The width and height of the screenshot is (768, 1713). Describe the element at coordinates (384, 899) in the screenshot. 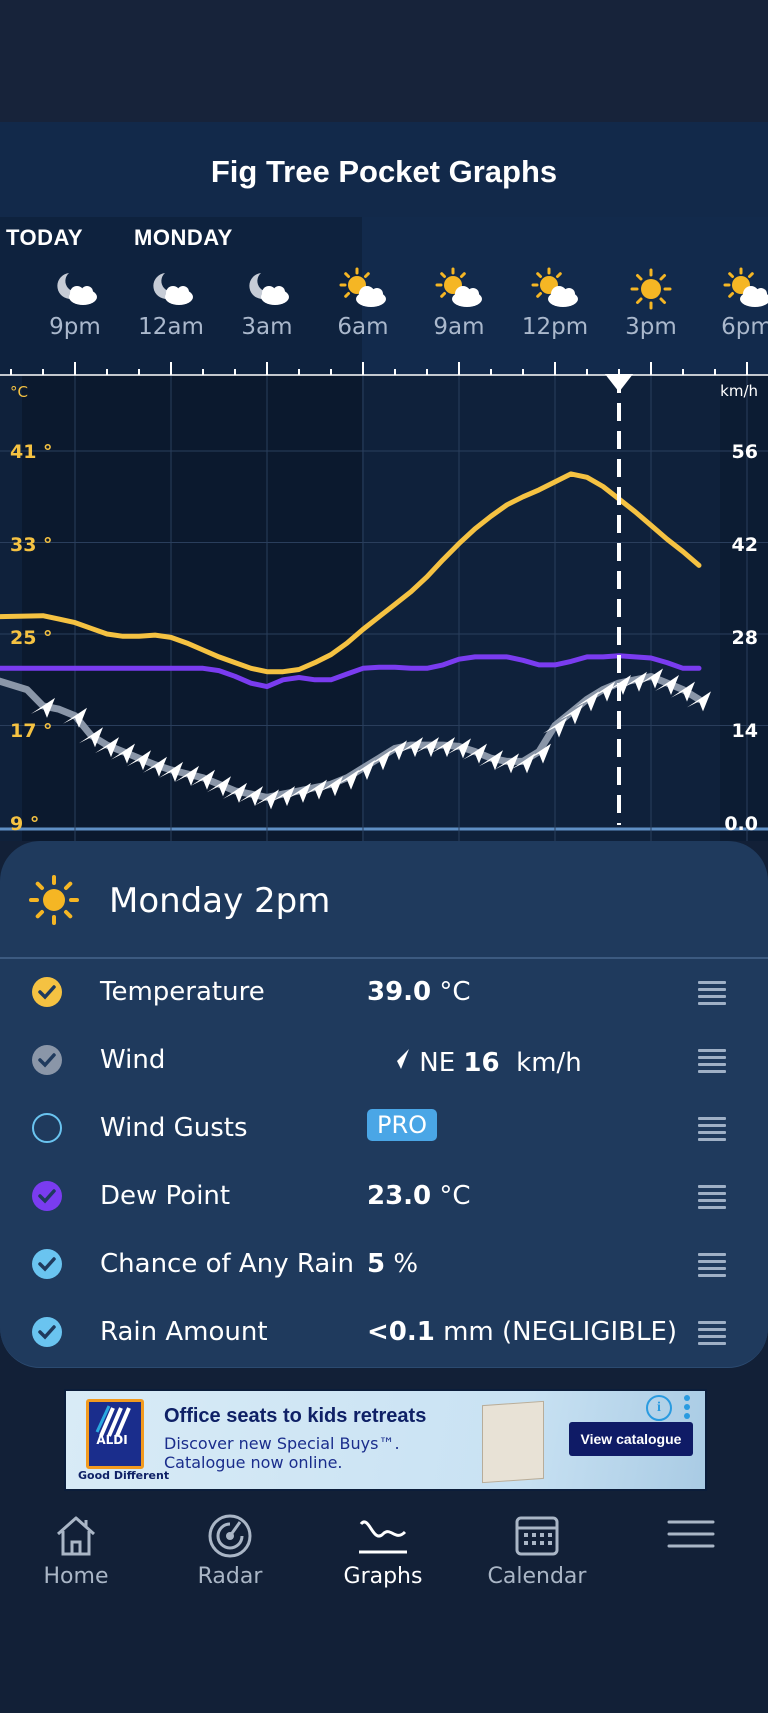

I see `detail-header: Monday 2pm` at that location.